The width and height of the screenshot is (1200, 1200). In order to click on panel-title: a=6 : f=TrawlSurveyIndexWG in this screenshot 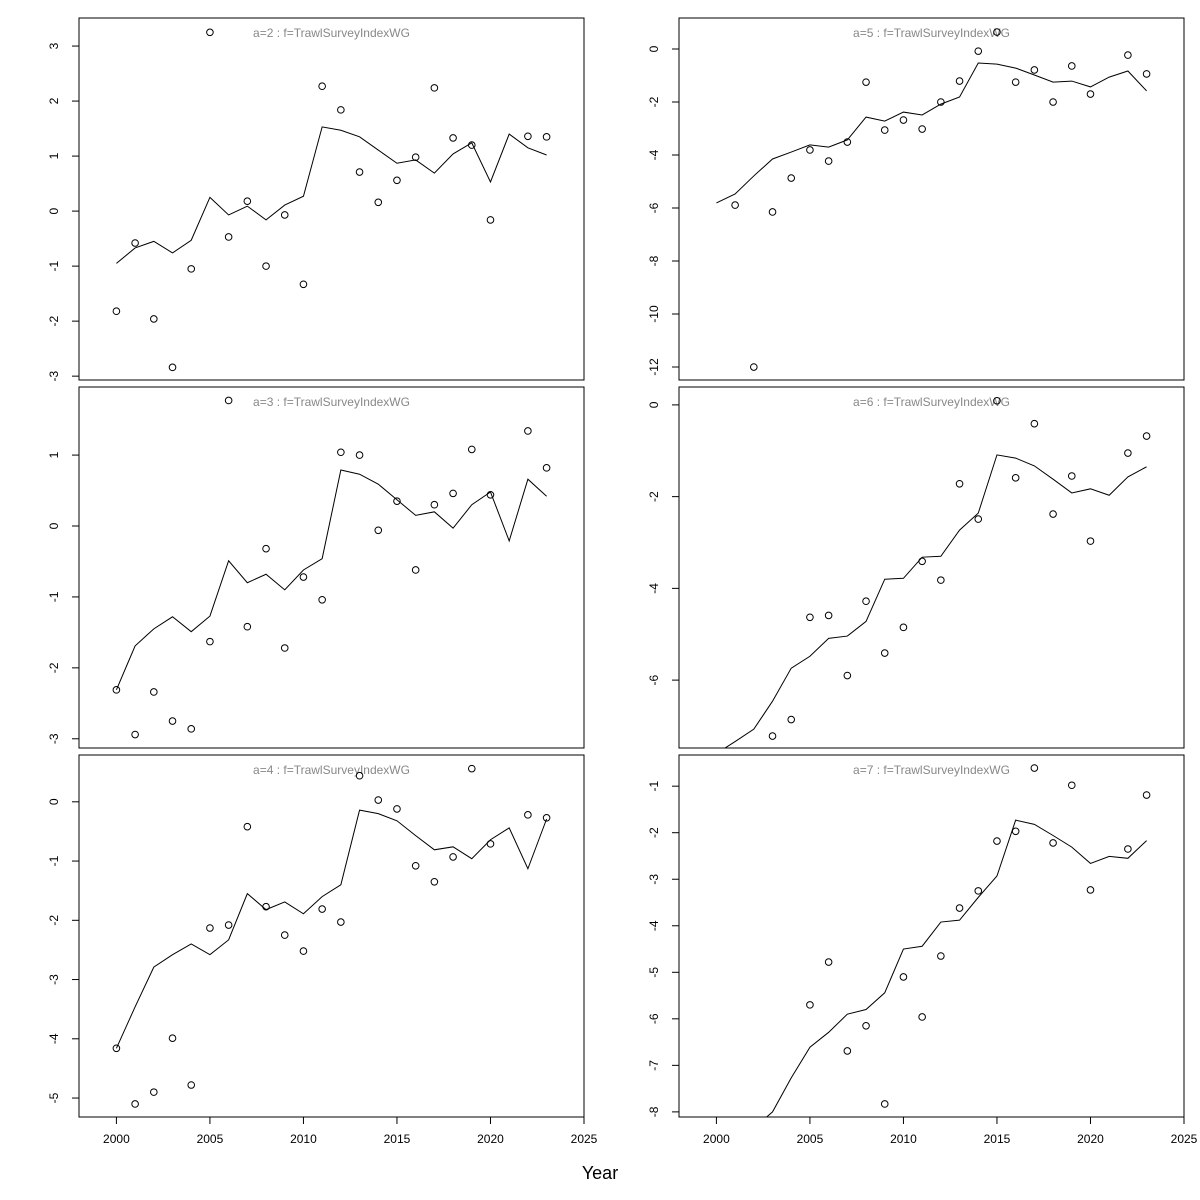, I will do `click(931, 402)`.